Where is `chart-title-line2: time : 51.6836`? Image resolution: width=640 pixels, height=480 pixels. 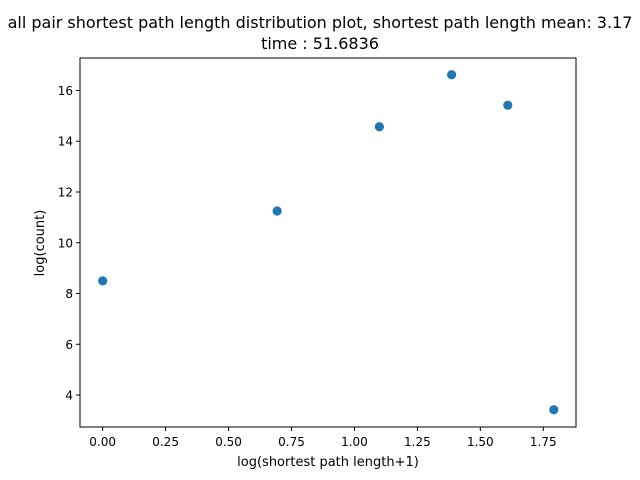 chart-title-line2: time : 51.6836 is located at coordinates (320, 43).